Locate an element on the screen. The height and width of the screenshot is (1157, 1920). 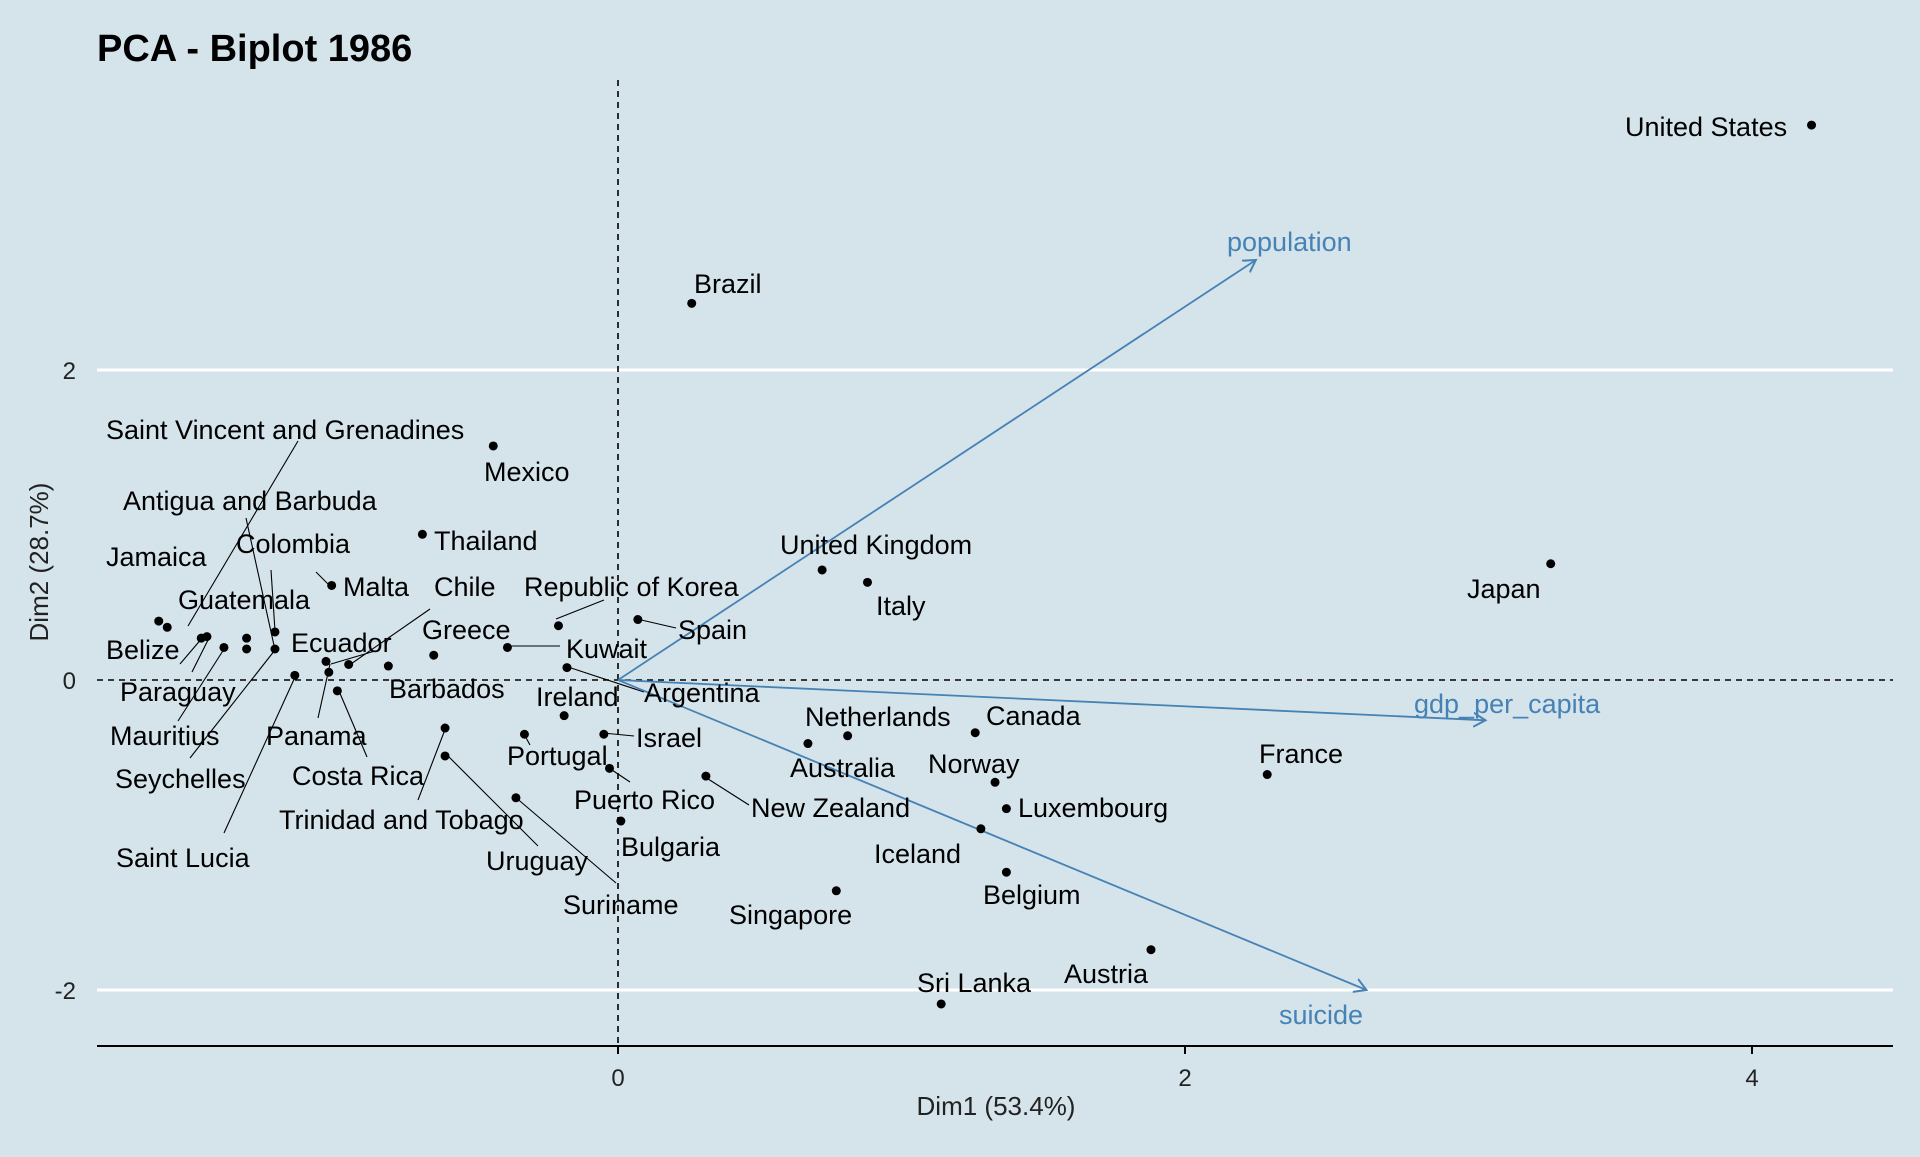
point-ecuador is located at coordinates (329, 672).